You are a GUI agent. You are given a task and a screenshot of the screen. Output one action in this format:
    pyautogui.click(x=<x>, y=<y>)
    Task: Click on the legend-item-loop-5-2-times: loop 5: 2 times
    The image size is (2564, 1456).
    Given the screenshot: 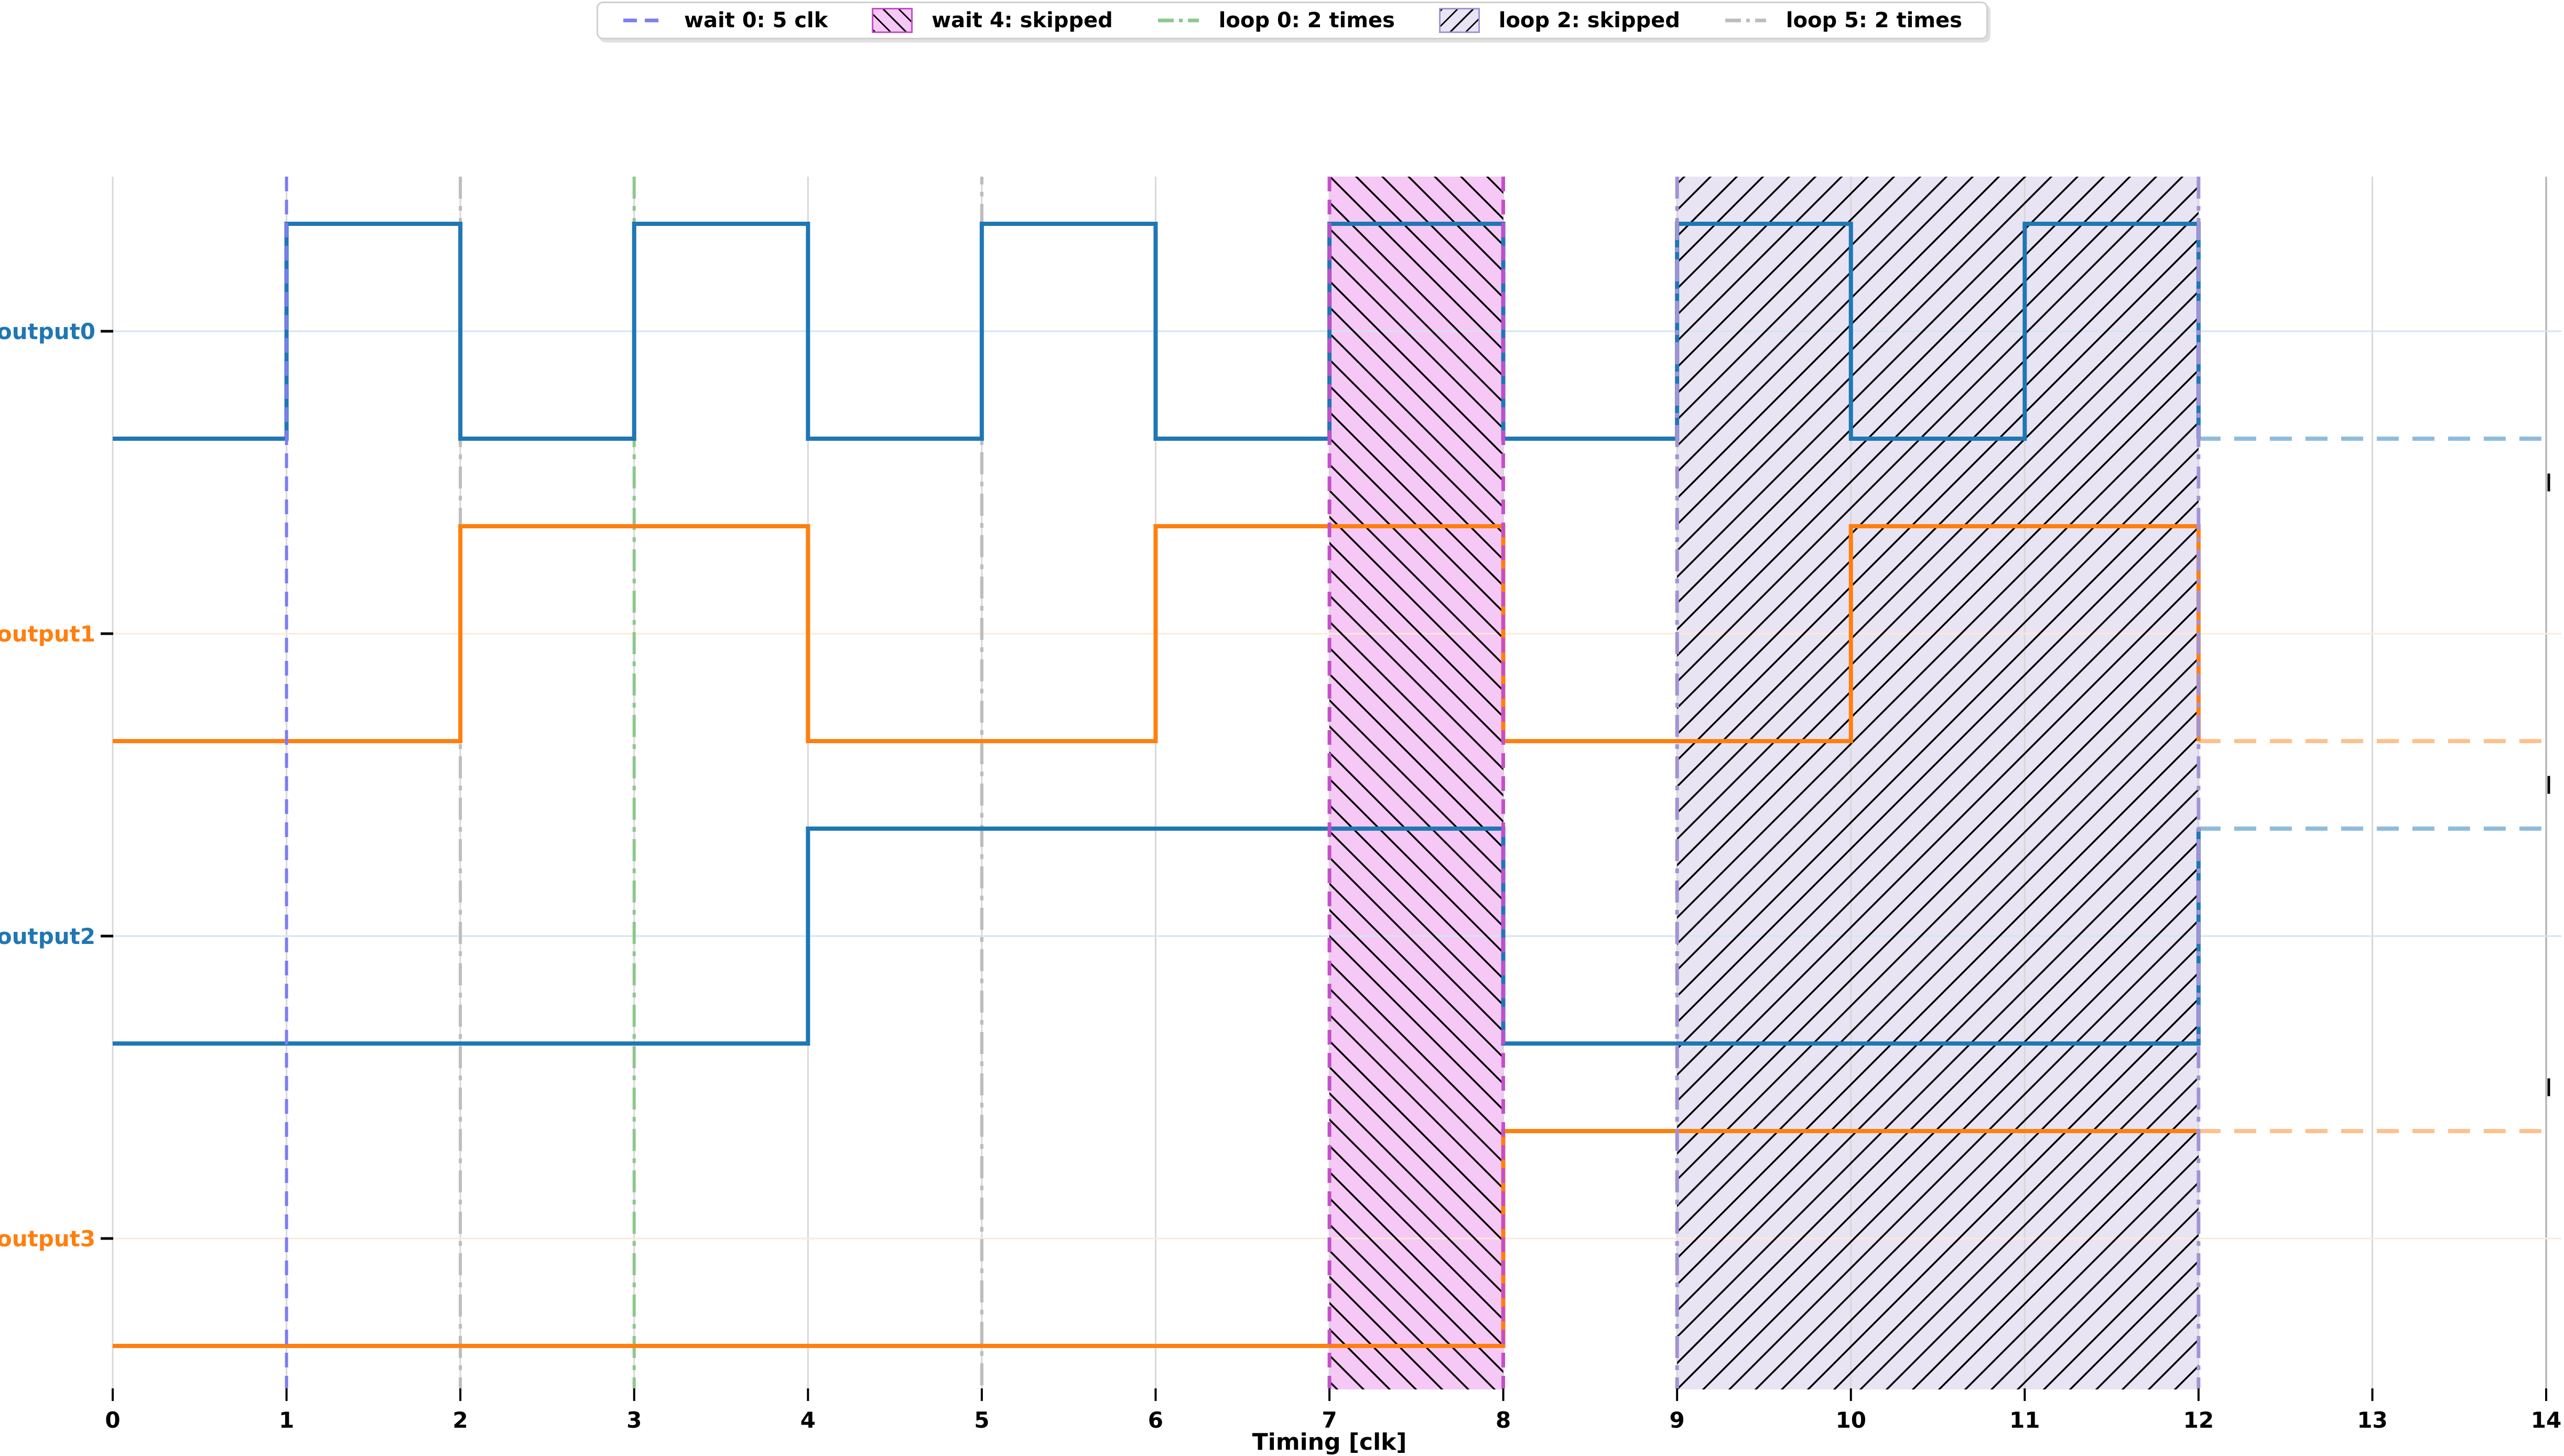 What is the action you would take?
    pyautogui.click(x=1843, y=20)
    